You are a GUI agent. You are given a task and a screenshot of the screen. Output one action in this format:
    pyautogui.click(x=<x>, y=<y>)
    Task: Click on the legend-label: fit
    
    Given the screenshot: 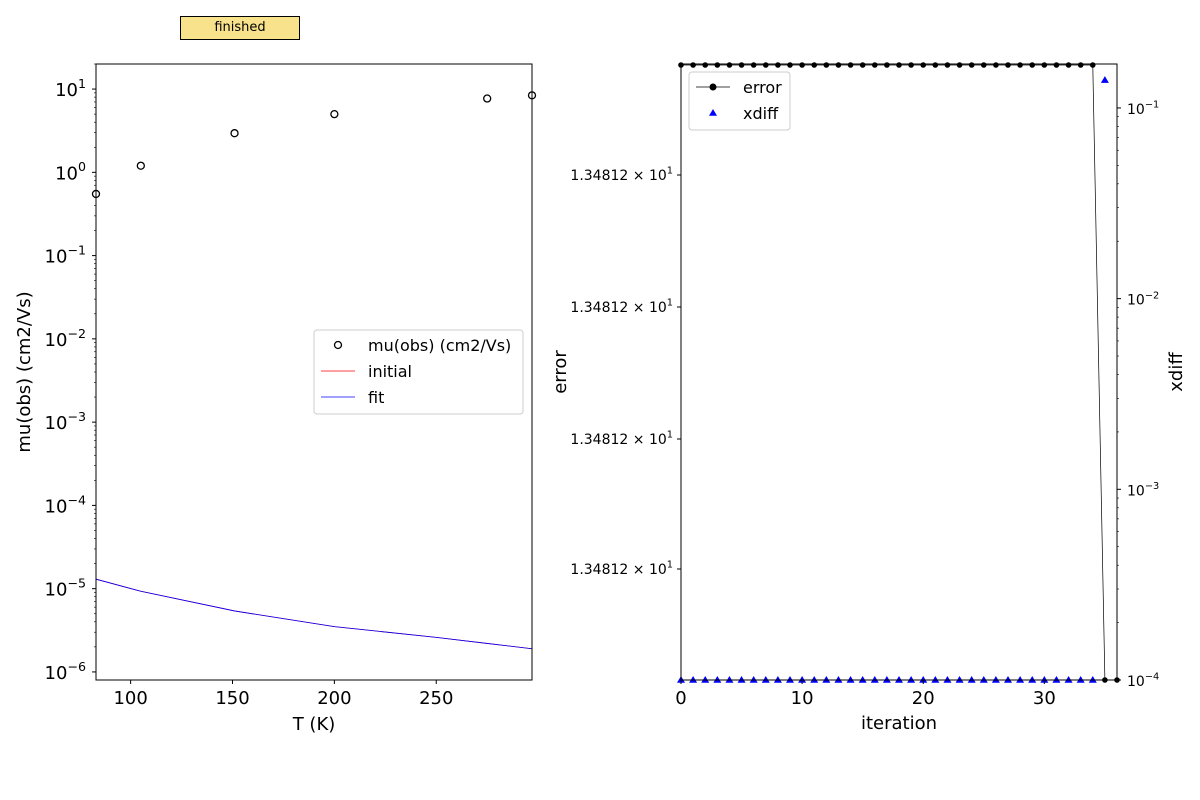 What is the action you would take?
    pyautogui.click(x=376, y=397)
    